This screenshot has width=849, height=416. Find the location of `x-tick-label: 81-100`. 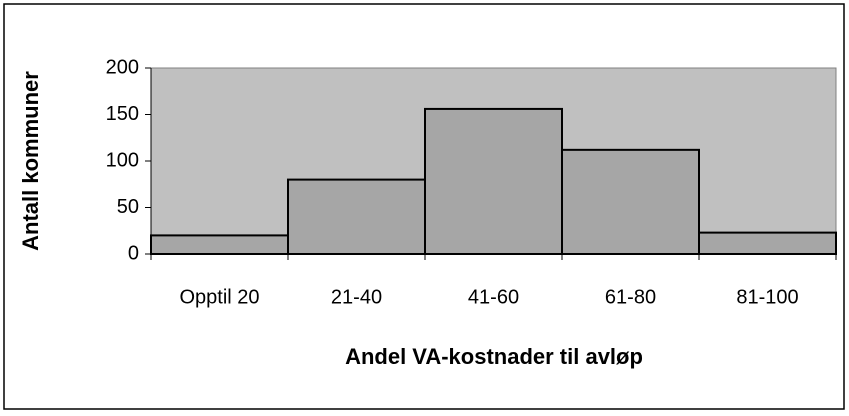

x-tick-label: 81-100 is located at coordinates (767, 297).